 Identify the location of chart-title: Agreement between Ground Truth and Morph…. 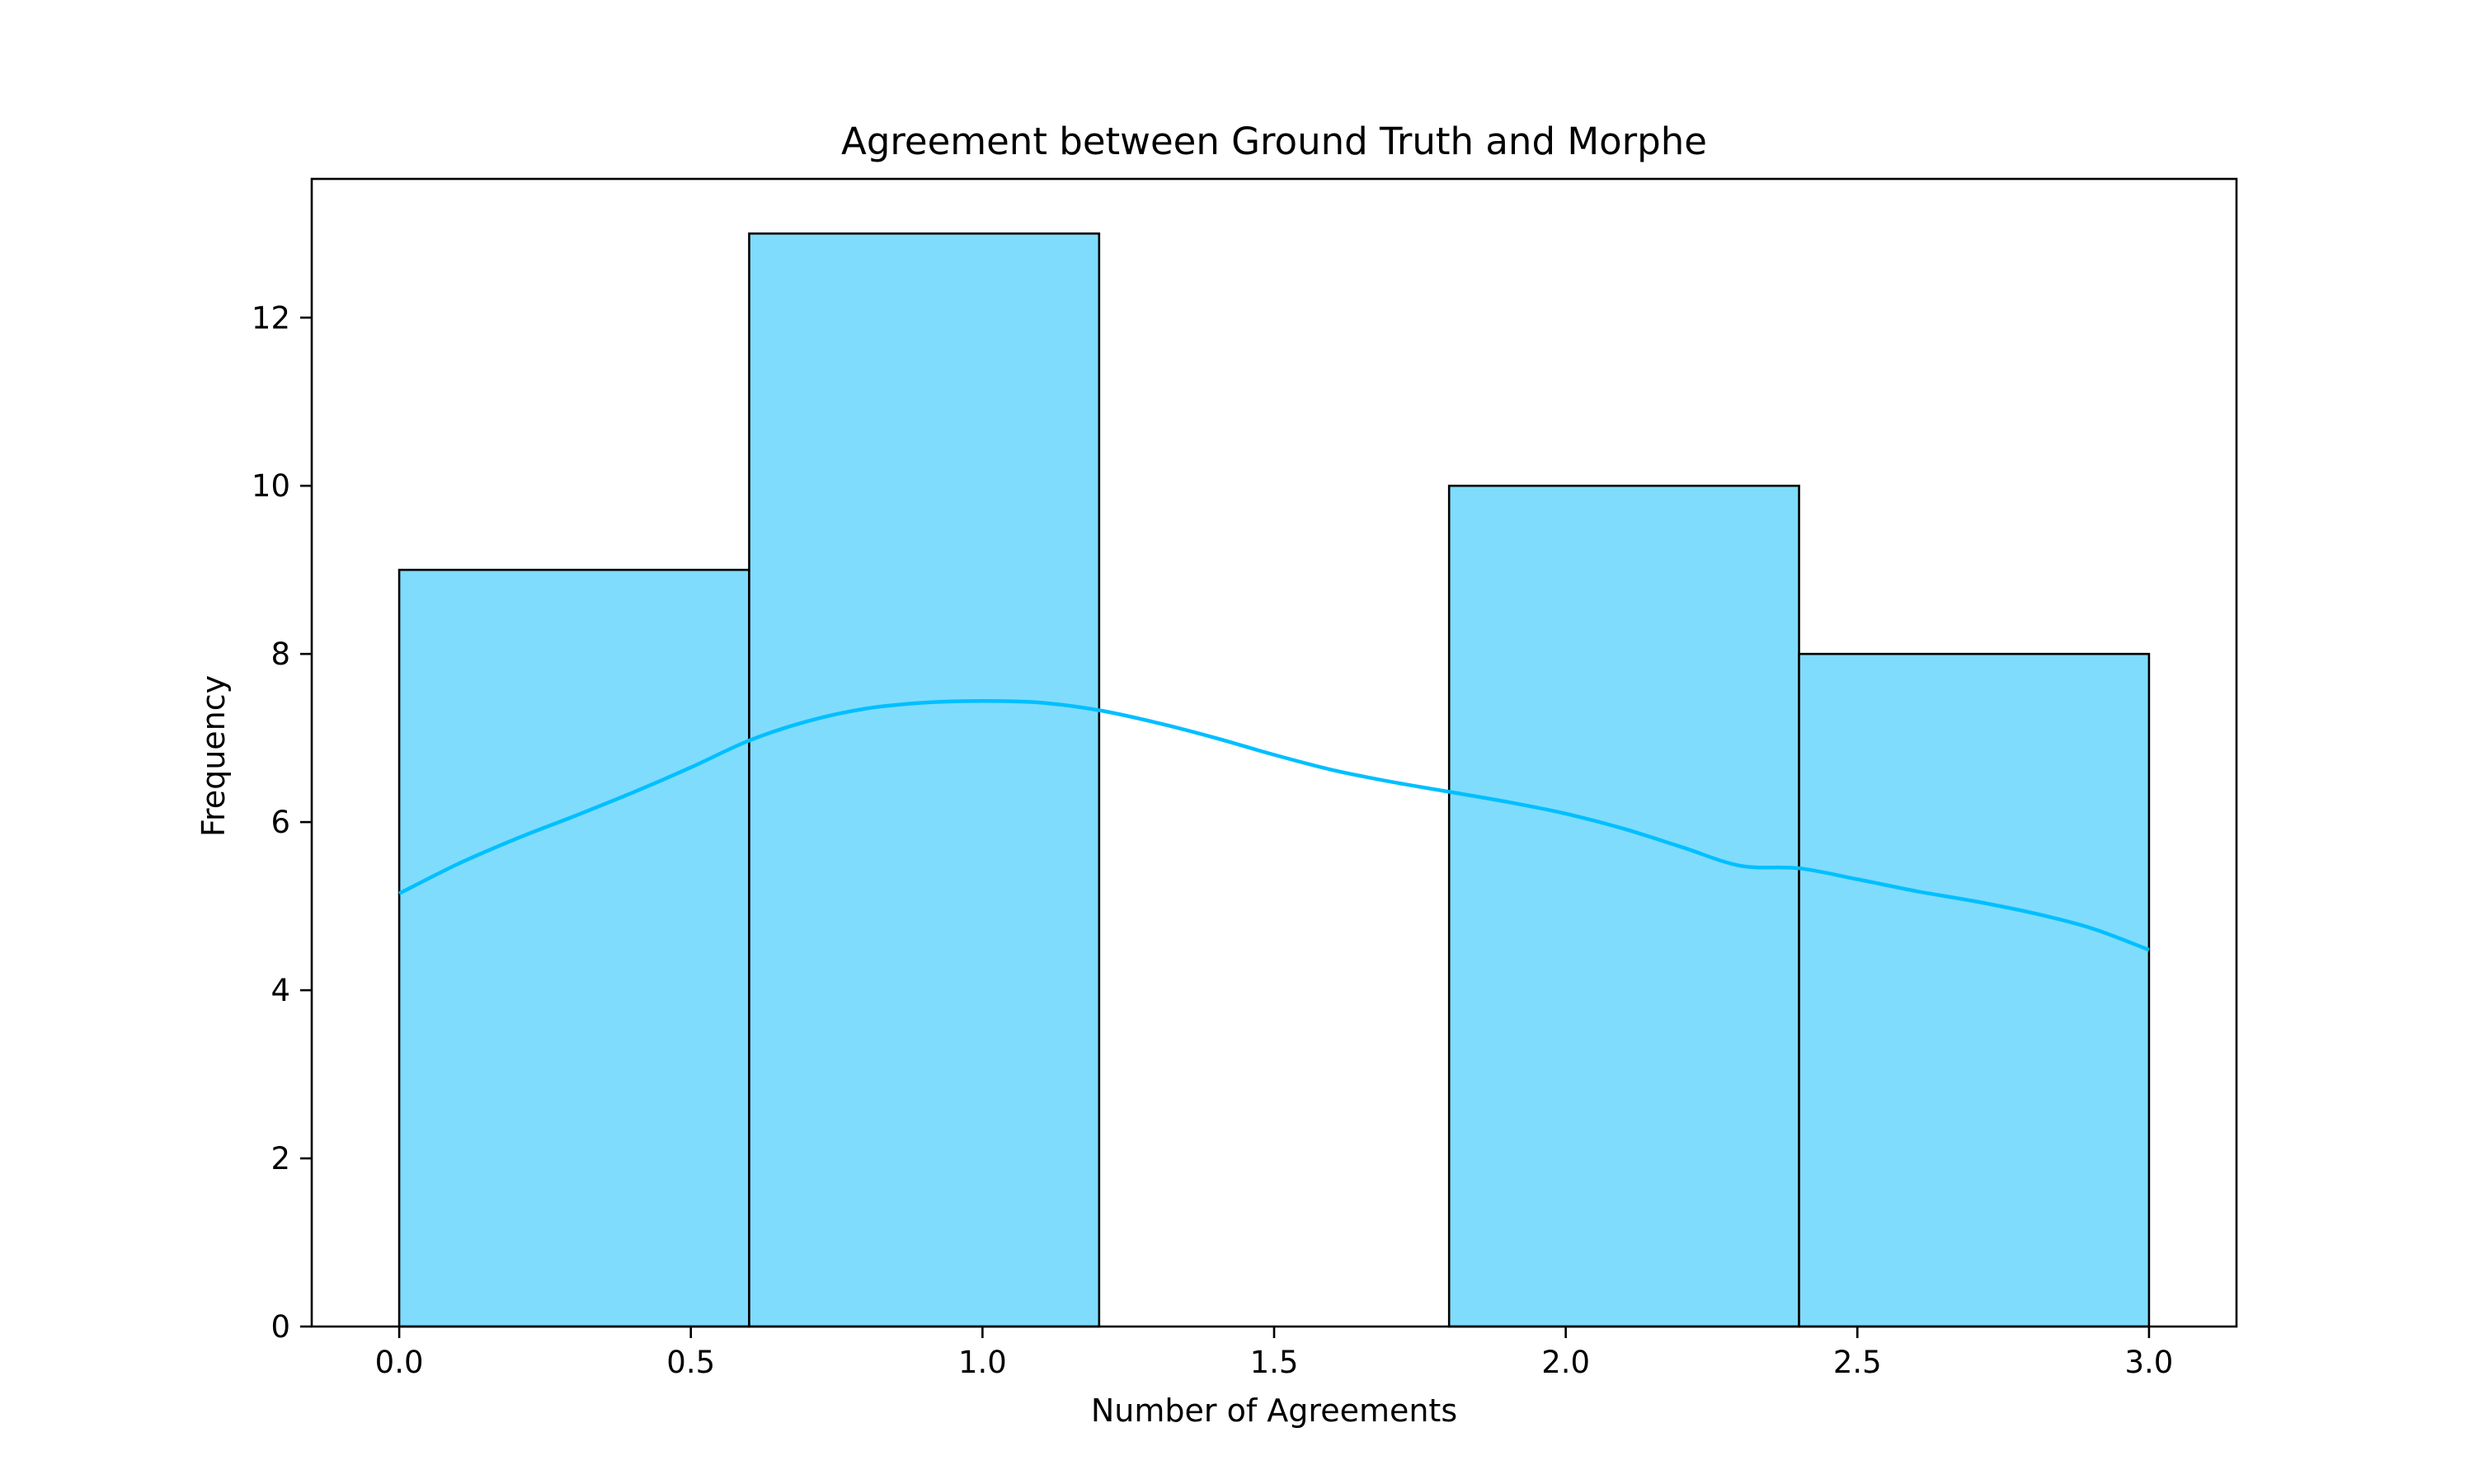
(1274, 141).